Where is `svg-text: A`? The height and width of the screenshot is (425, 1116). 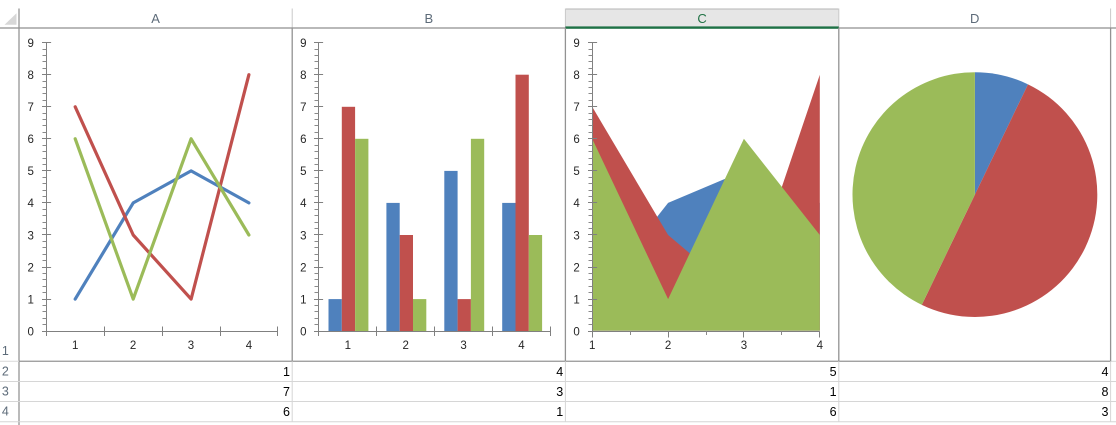 svg-text: A is located at coordinates (155, 18).